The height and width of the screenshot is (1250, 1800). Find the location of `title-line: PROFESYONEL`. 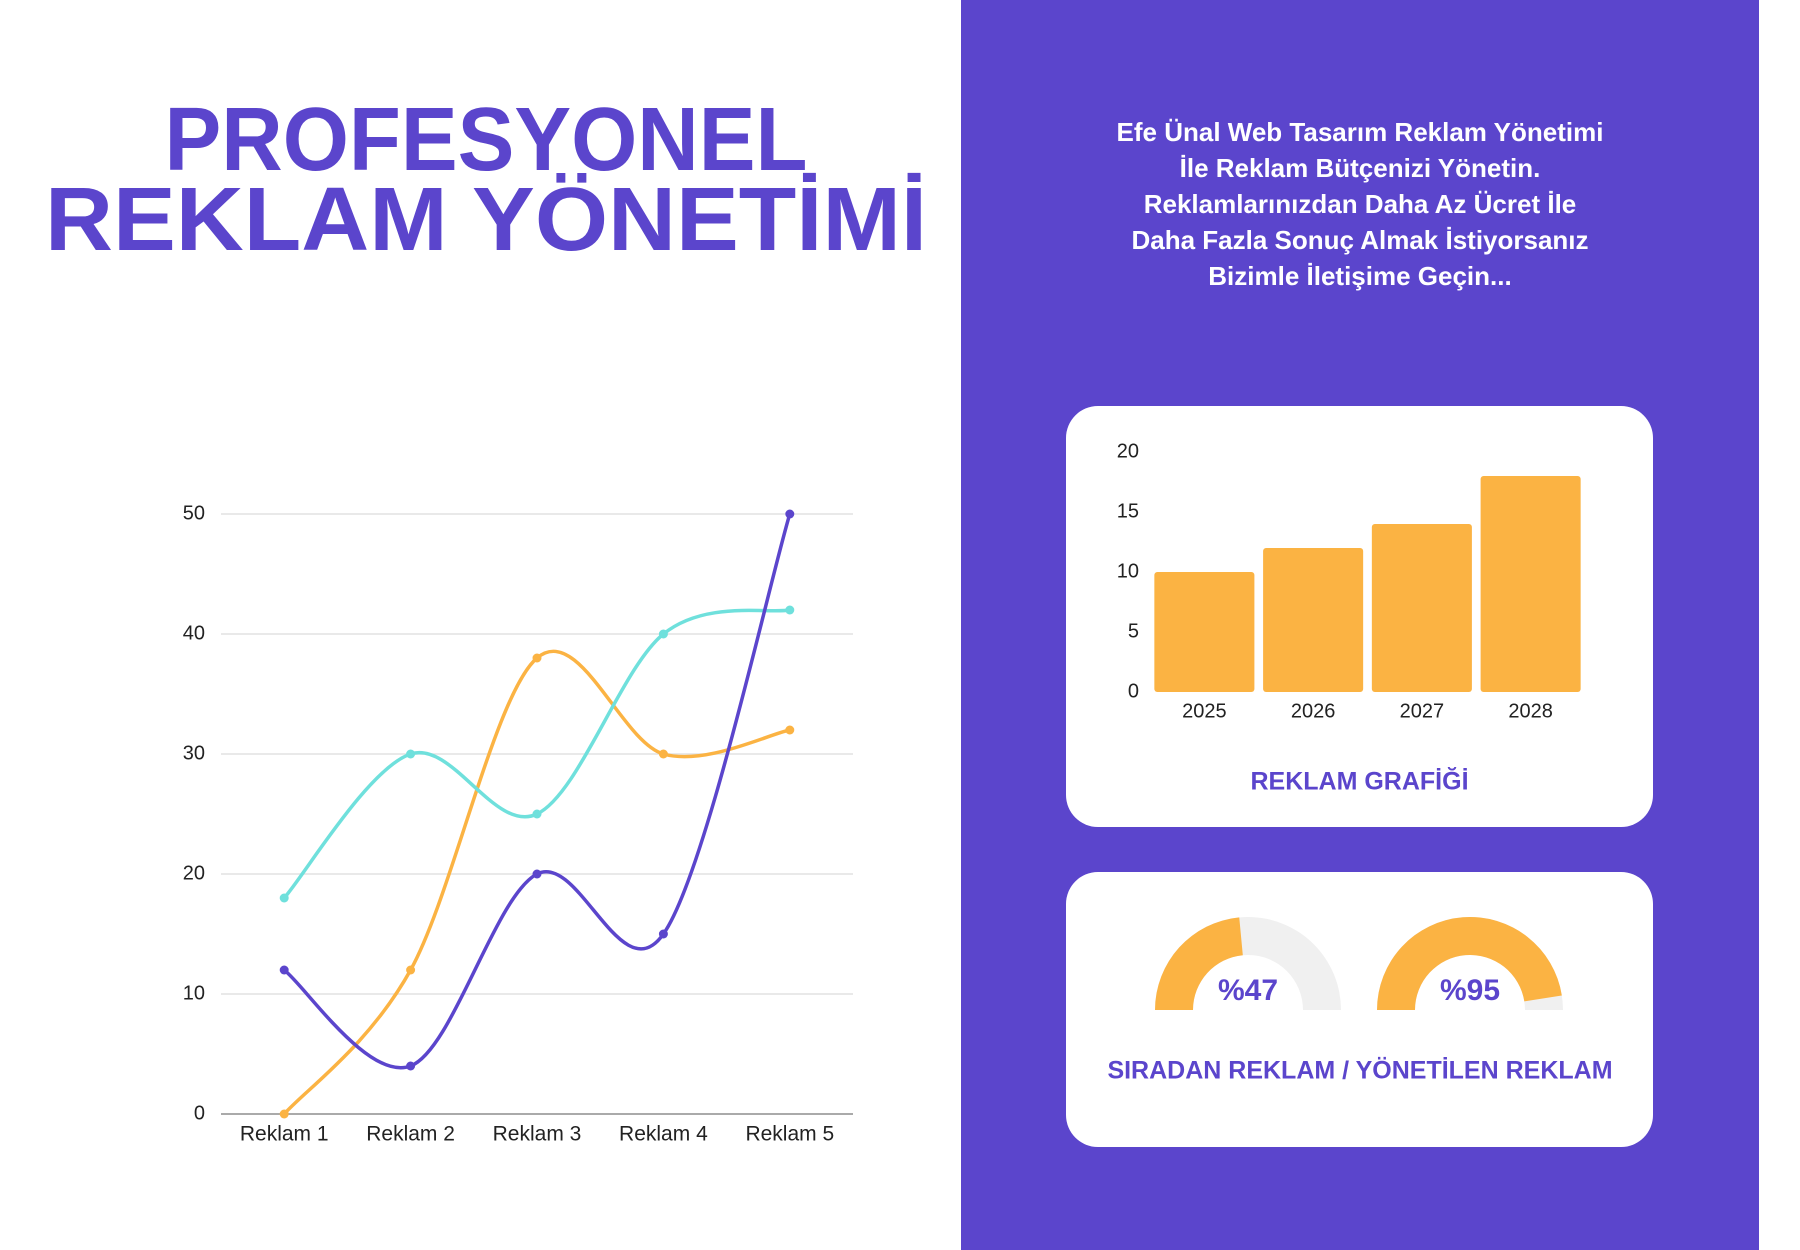

title-line: PROFESYONEL is located at coordinates (486, 140).